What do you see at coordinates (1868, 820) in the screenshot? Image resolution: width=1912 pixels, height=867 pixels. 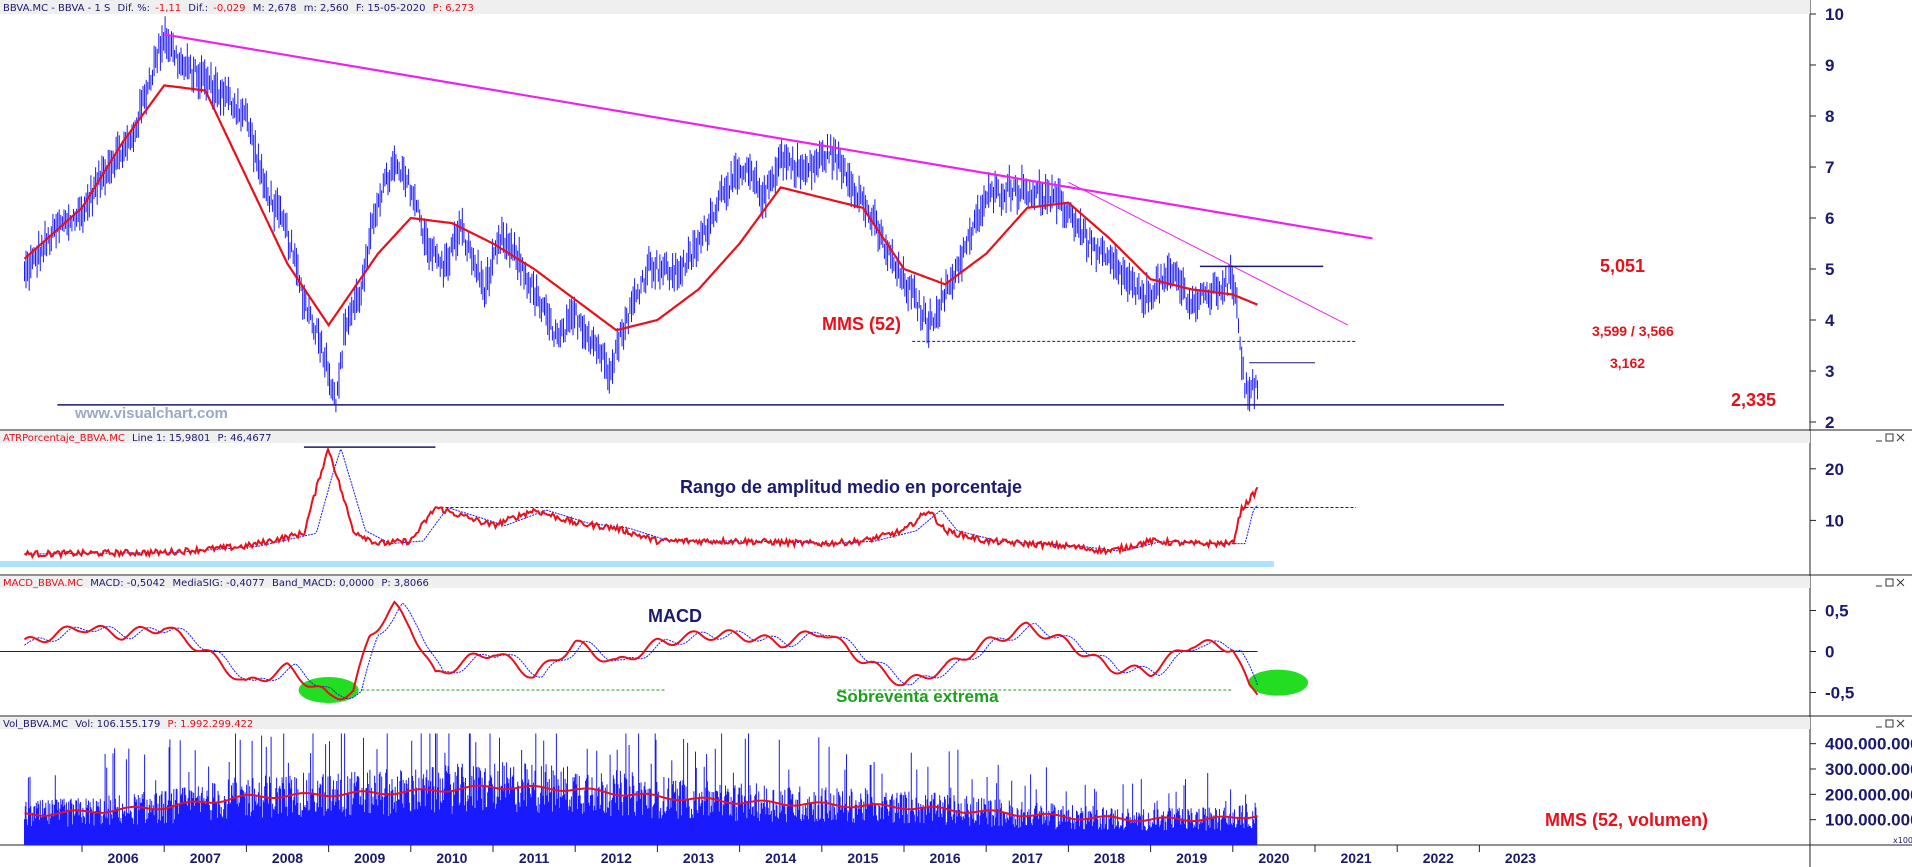 I see `volume-y-tick-label: 100.000.000` at bounding box center [1868, 820].